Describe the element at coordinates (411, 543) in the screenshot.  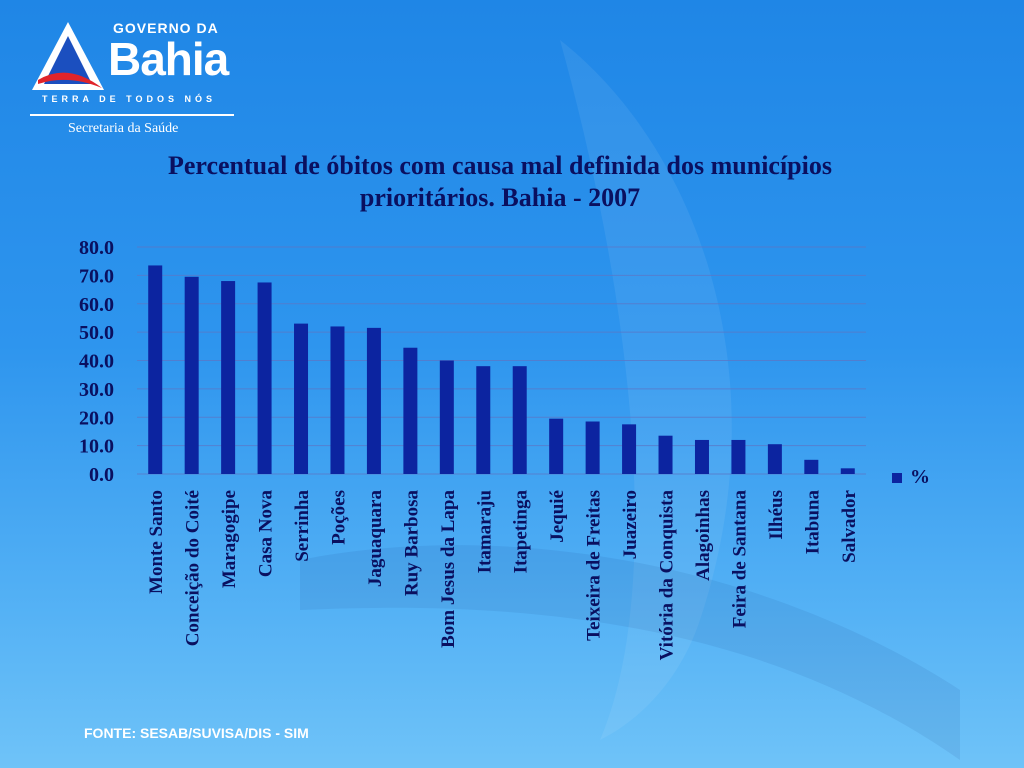
I see `x-category-label: Ruy Barbosa` at that location.